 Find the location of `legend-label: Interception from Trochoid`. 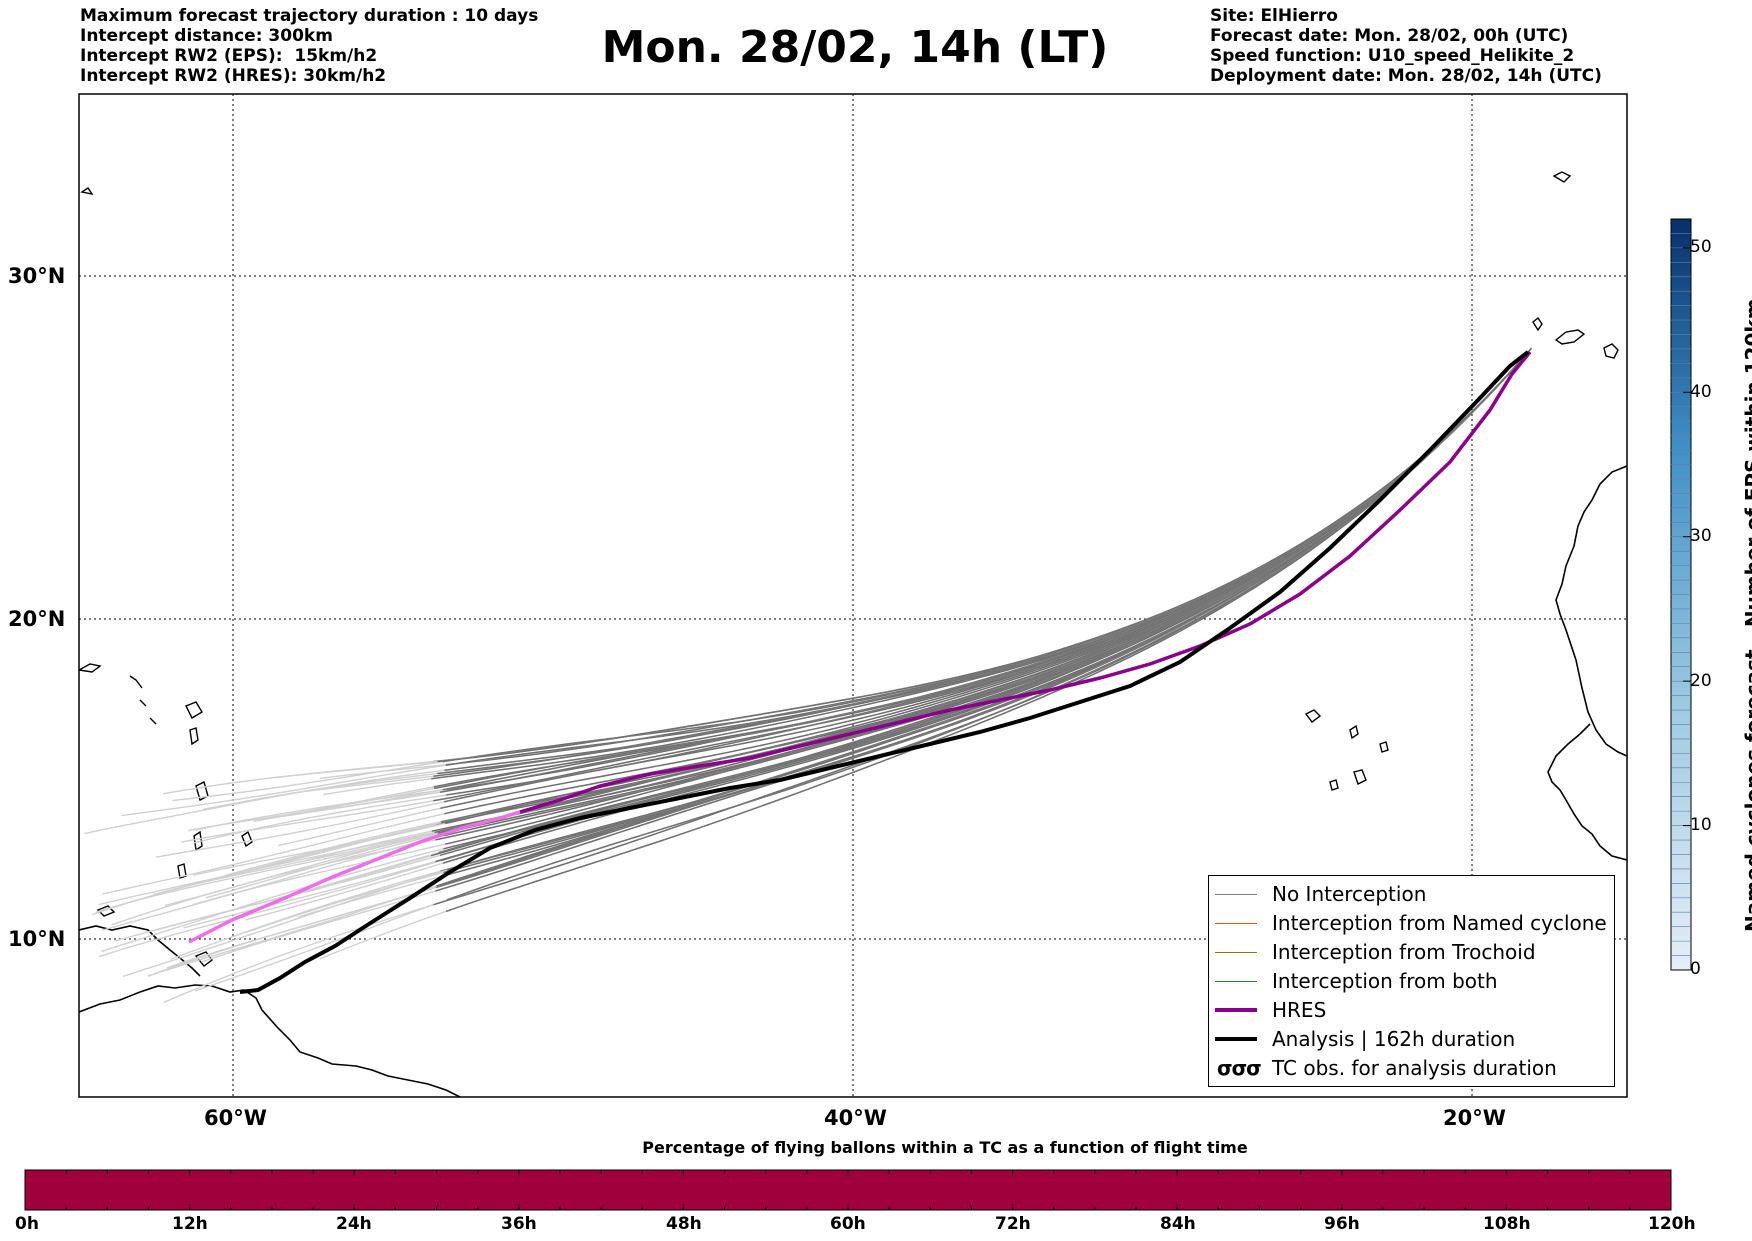

legend-label: Interception from Trochoid is located at coordinates (1404, 952).